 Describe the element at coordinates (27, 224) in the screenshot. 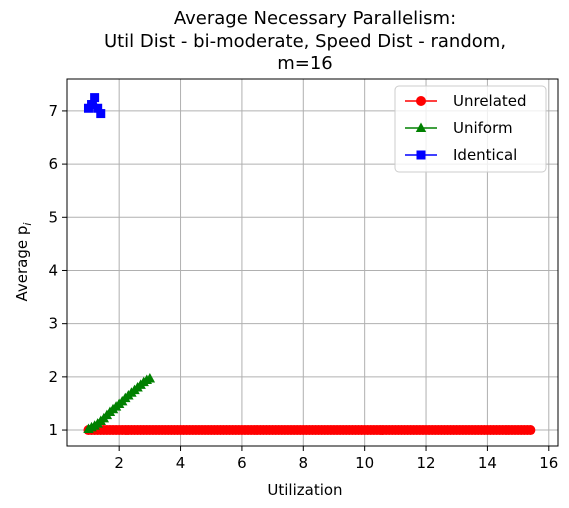

I see `y-axis-label-subscript: i` at that location.